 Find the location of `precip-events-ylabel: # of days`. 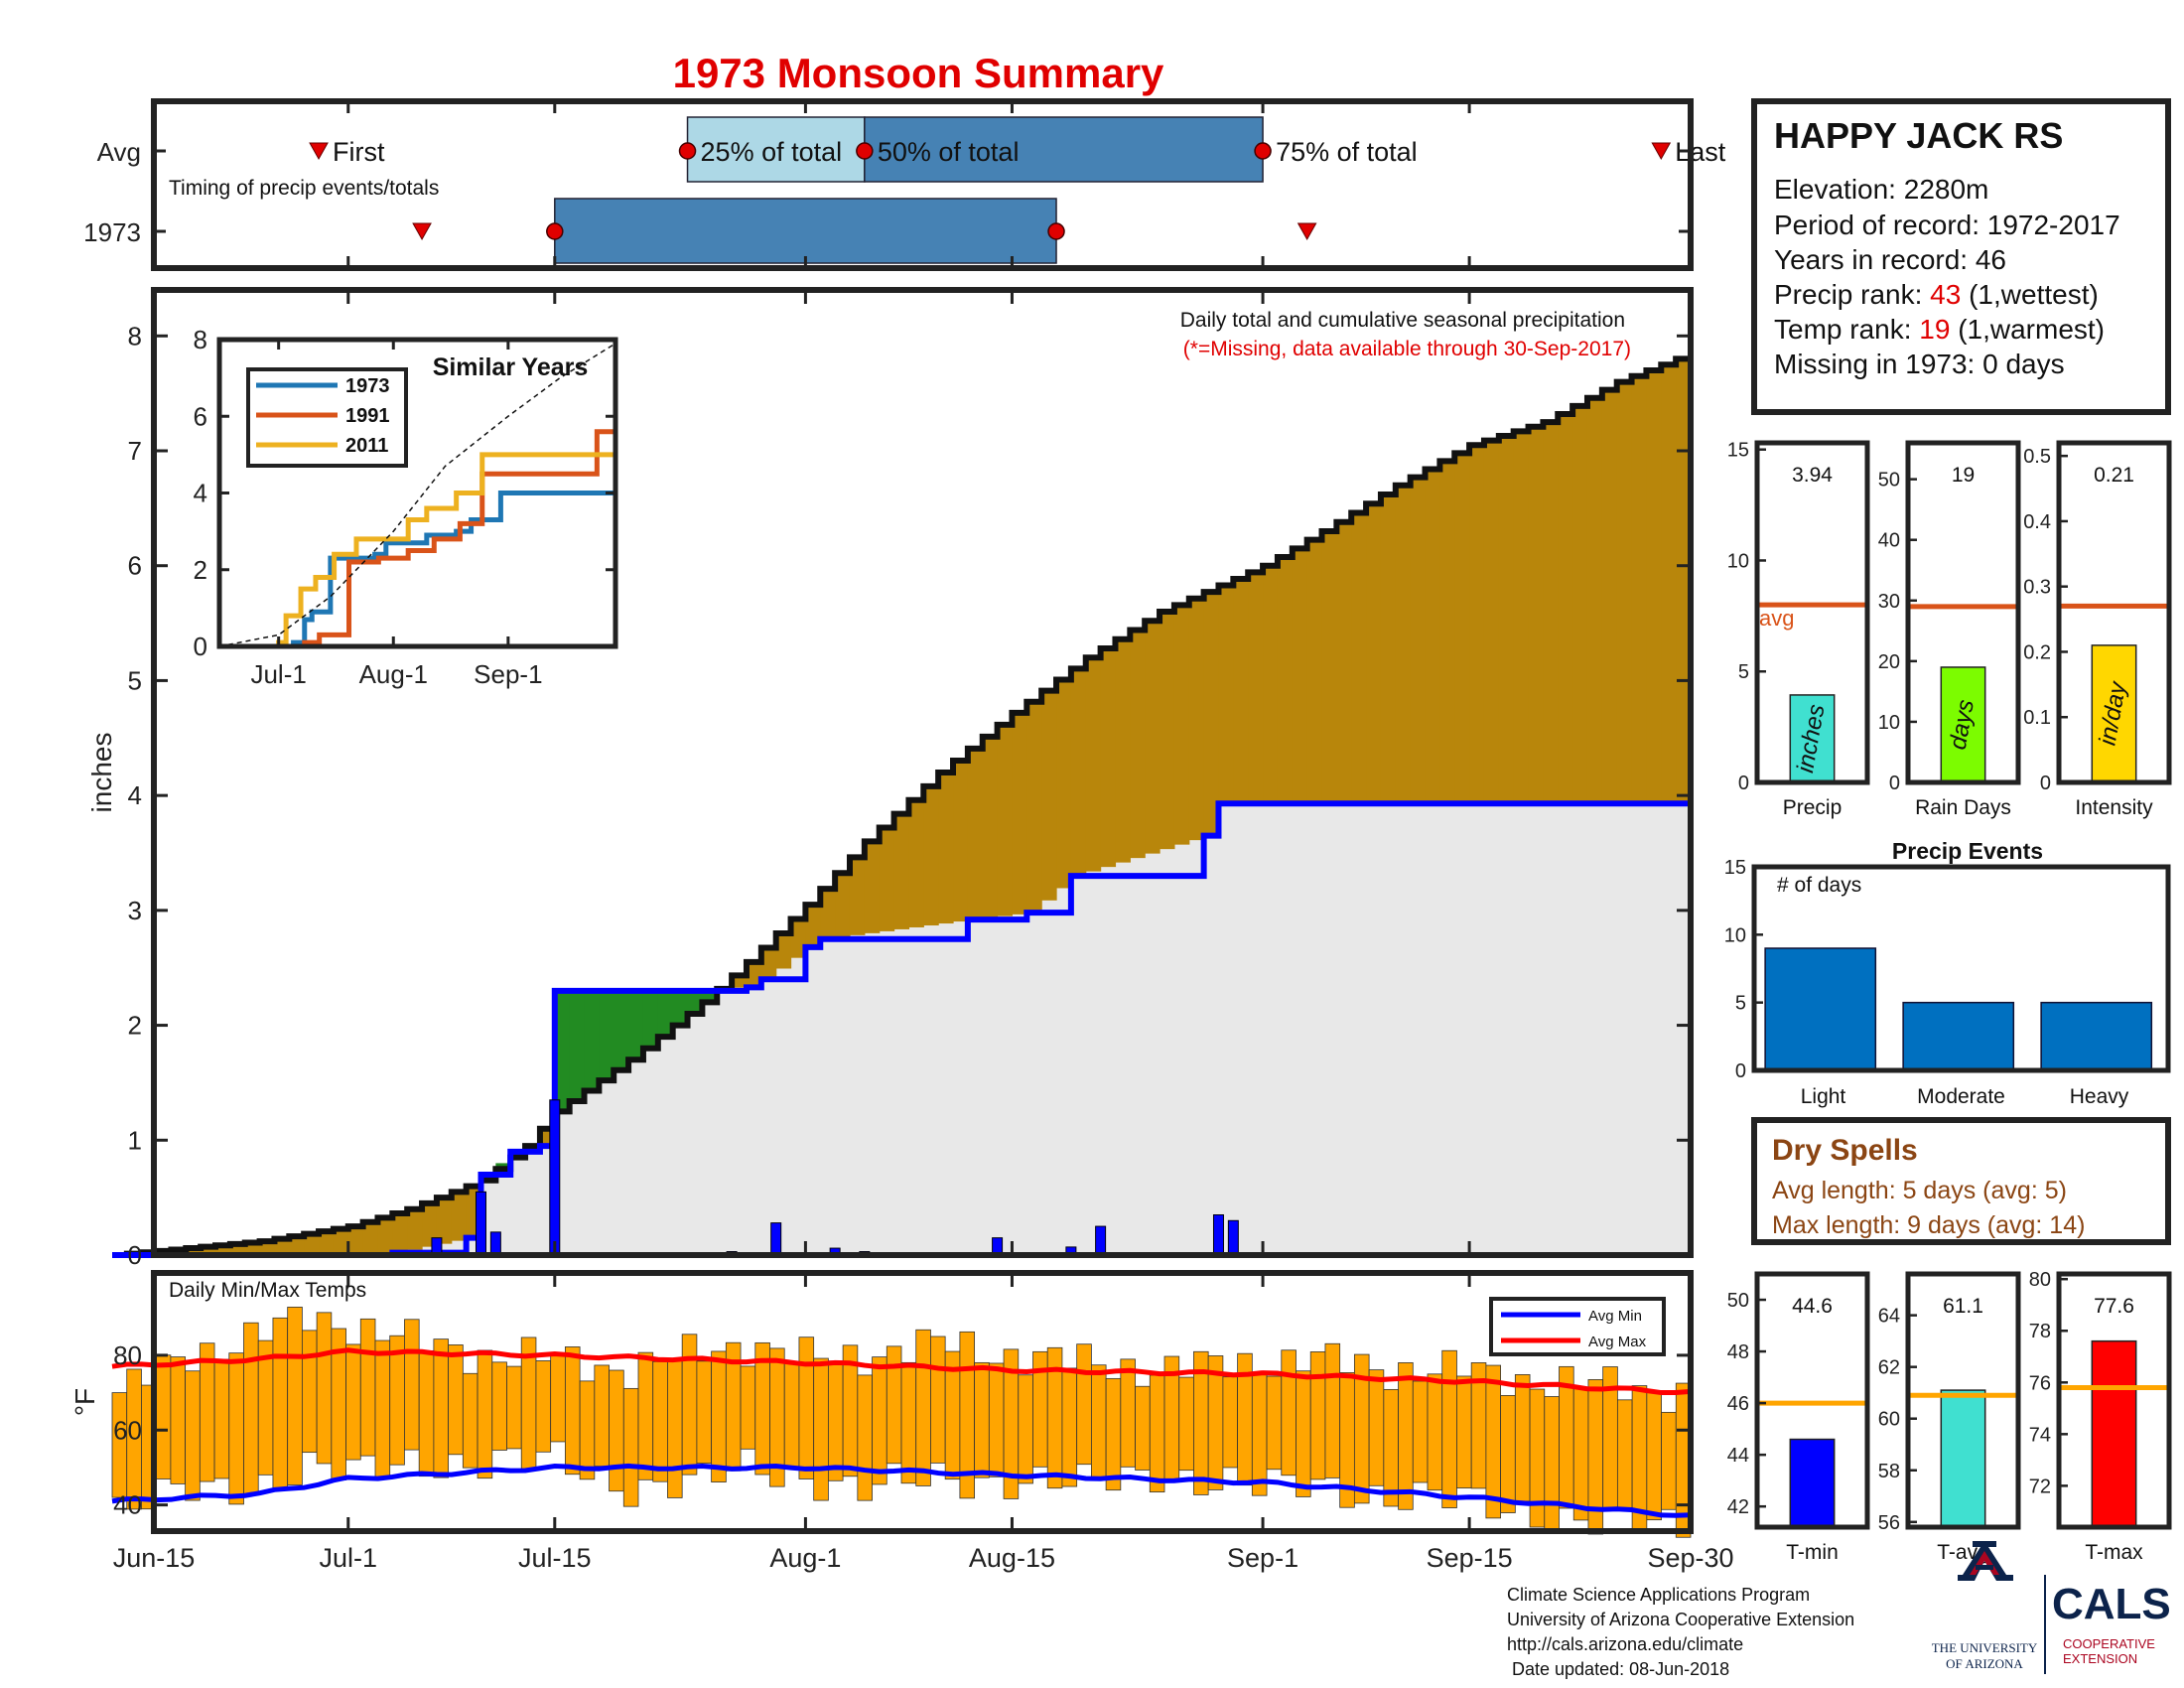

precip-events-ylabel: # of days is located at coordinates (1819, 885).